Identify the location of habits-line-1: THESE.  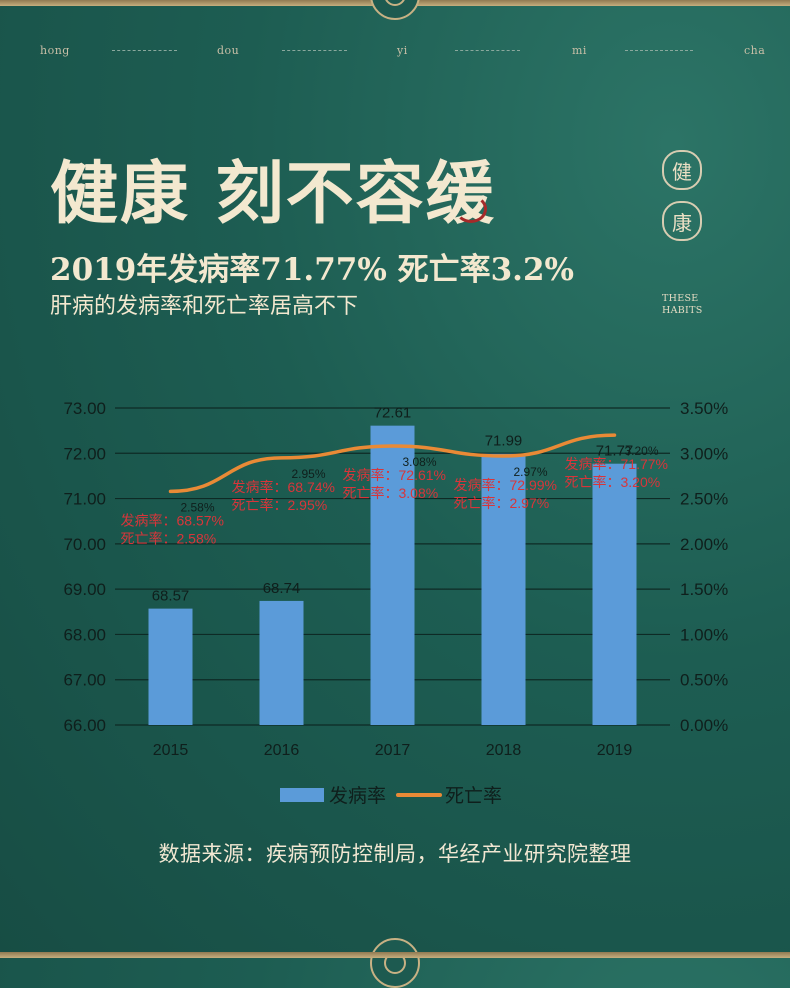
(680, 298).